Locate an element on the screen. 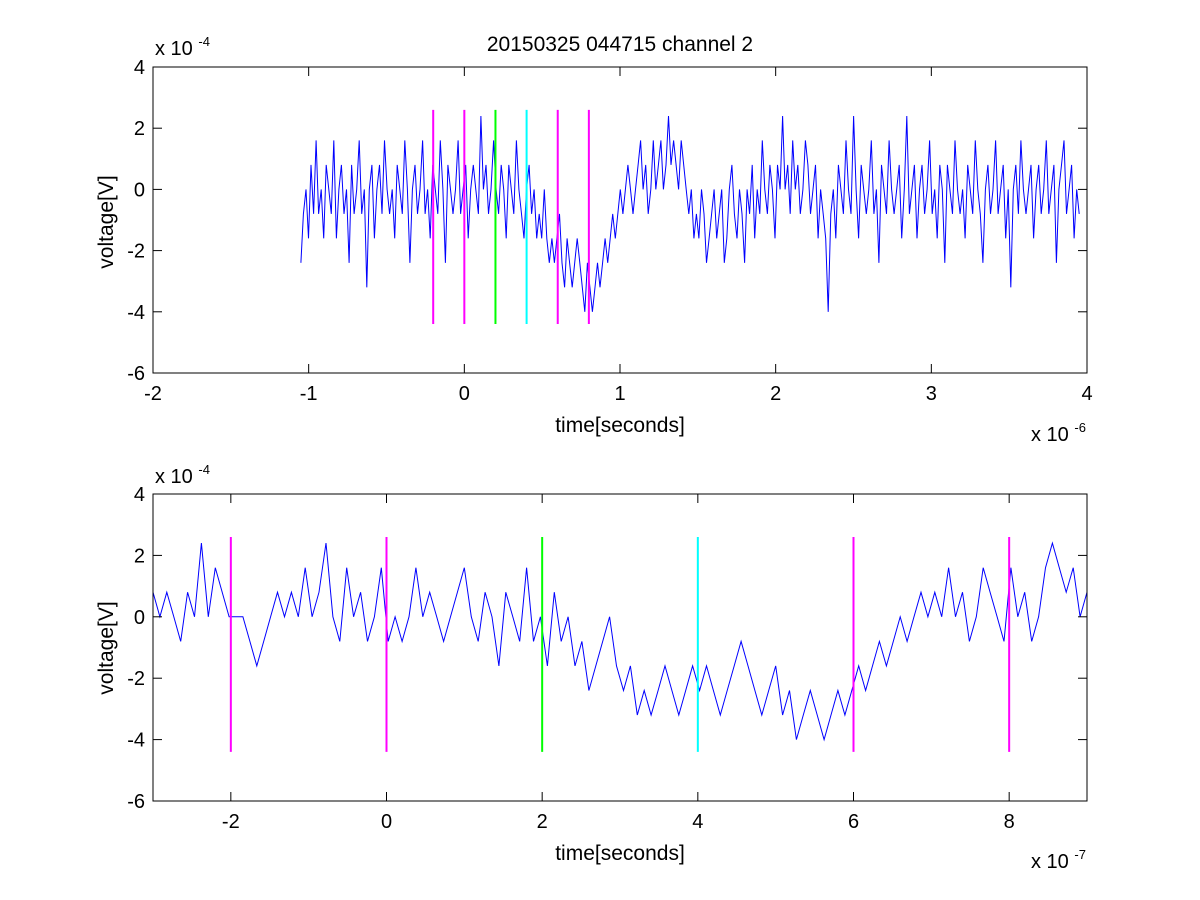 This screenshot has width=1200, height=900. figure-title: 20150325 044715 channel 2 is located at coordinates (620, 44).